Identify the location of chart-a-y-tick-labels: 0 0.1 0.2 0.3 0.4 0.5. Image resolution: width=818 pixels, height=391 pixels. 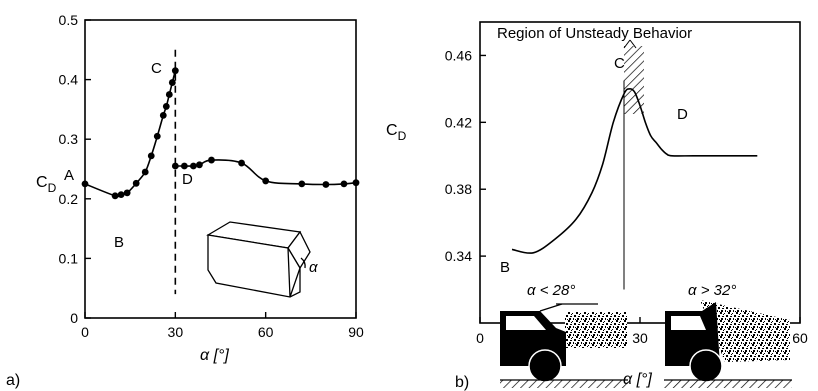
(69, 169).